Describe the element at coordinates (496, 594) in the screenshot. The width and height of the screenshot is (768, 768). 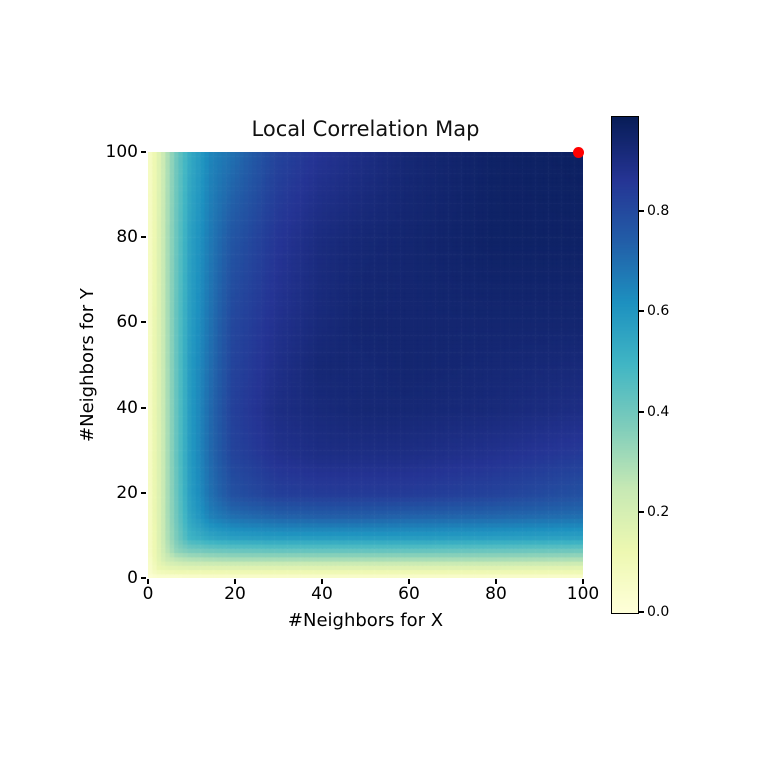
I see `x-tick-label: 80` at that location.